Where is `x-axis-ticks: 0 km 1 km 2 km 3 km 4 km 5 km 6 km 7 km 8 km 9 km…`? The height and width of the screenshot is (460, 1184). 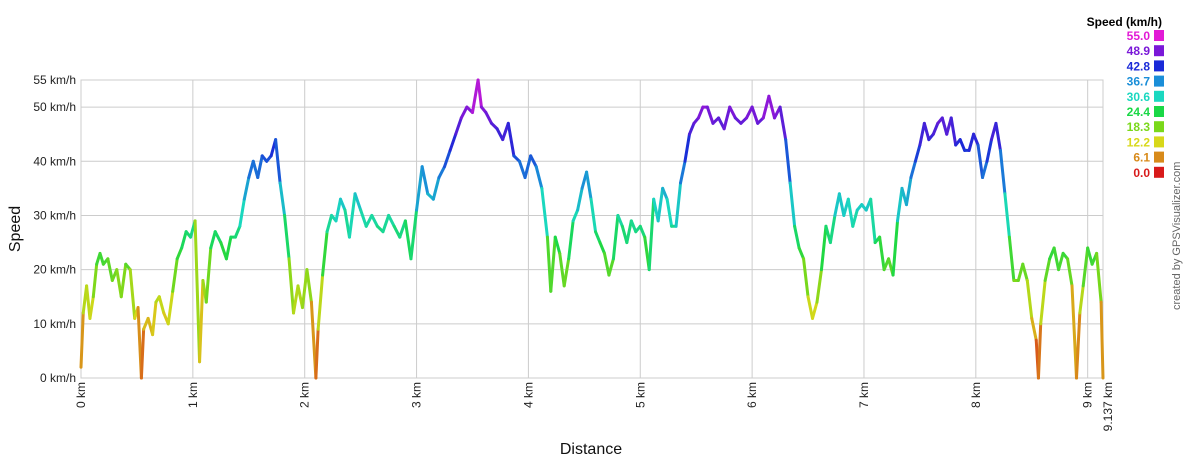 x-axis-ticks: 0 km 1 km 2 km 3 km 4 km 5 km 6 km 7 km 8 km 9 km… is located at coordinates (594, 406).